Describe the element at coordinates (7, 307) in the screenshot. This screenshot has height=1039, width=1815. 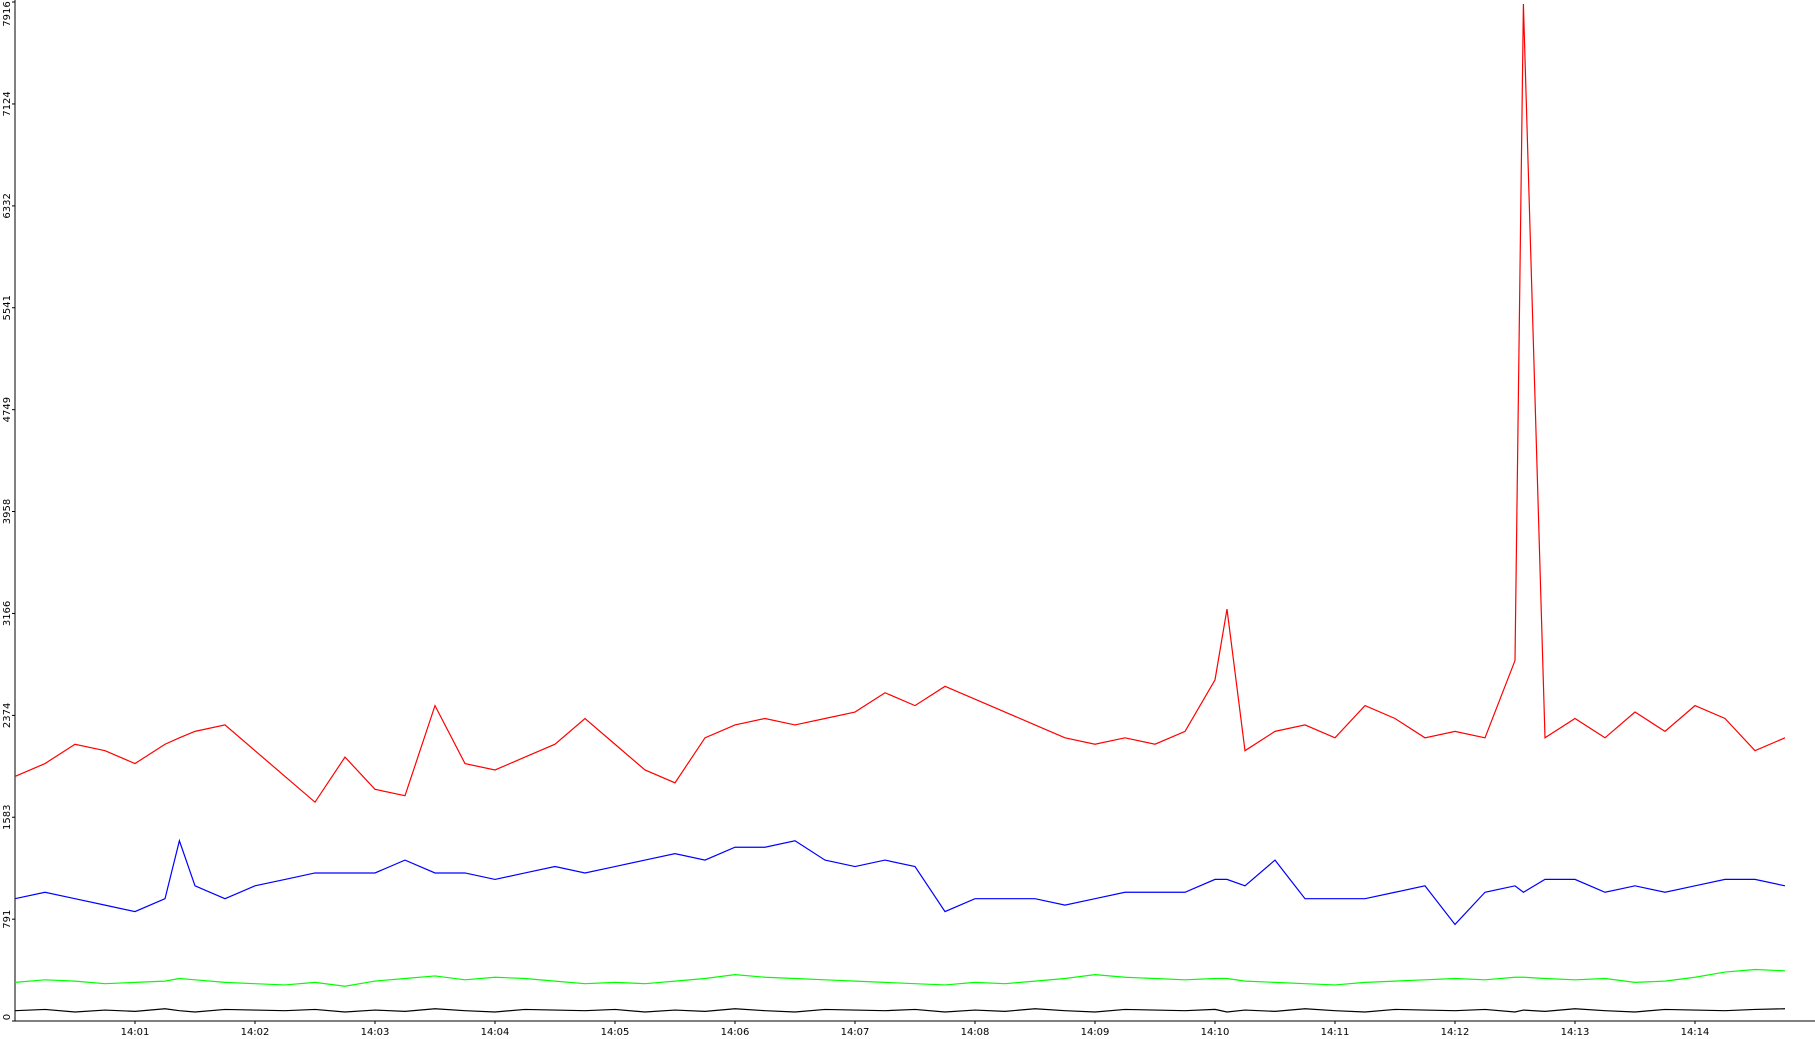
I see `y-tick-label: 5541` at that location.